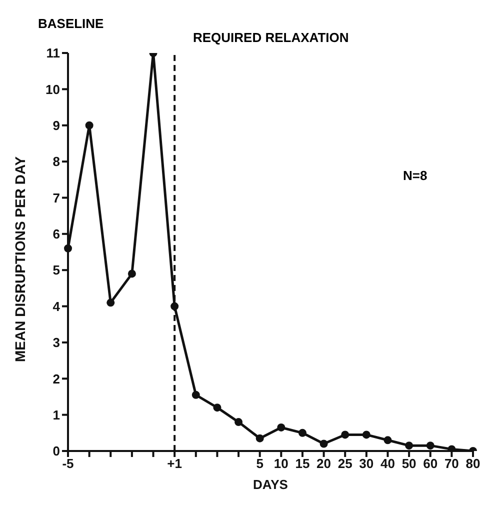  I want to click on text: BASELINE, so click(71, 23).